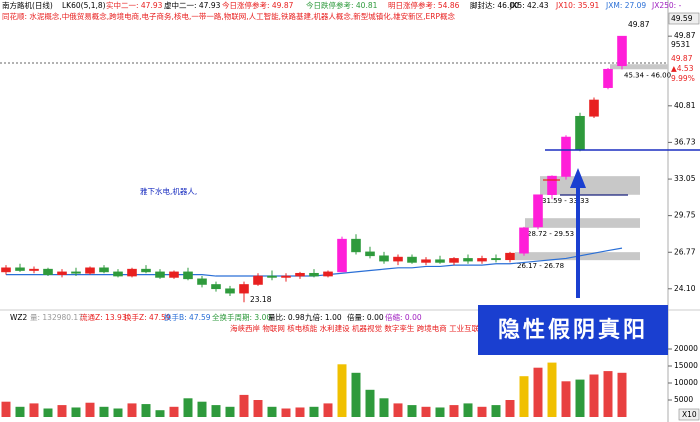 The width and height of the screenshot is (700, 422). Describe the element at coordinates (258, 5) in the screenshot. I see `header-item: 今日涨停参考: 49.87` at that location.